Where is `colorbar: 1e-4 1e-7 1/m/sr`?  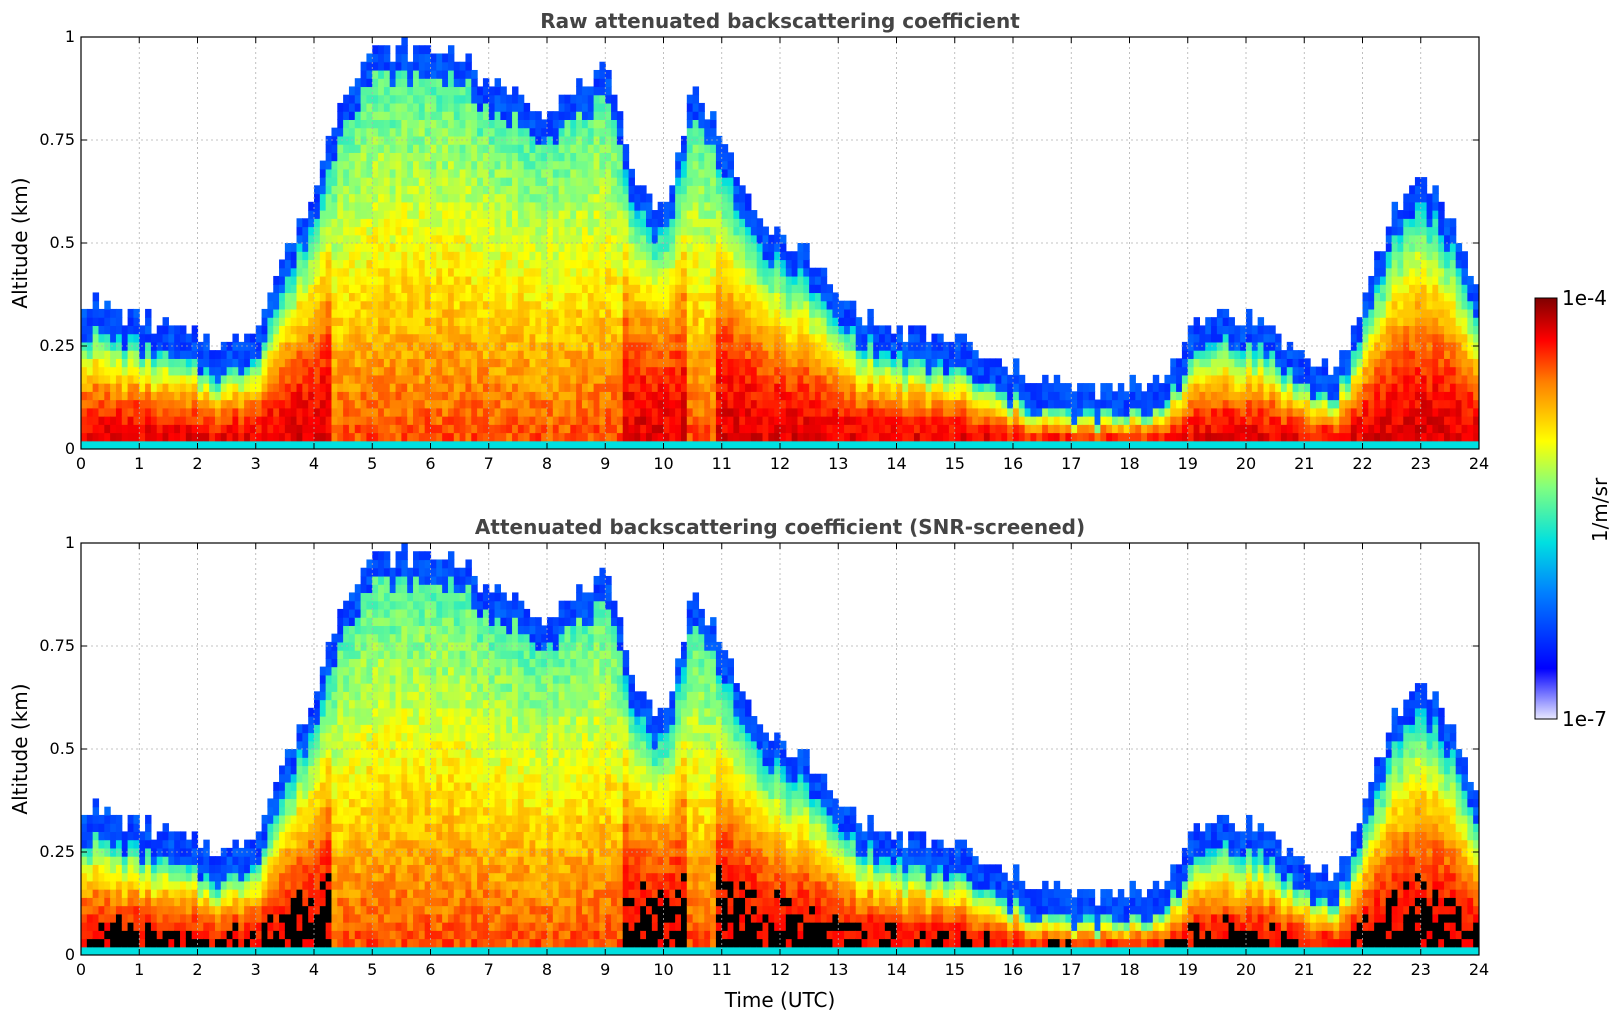
colorbar: 1e-4 1e-7 1/m/sr is located at coordinates (1573, 508).